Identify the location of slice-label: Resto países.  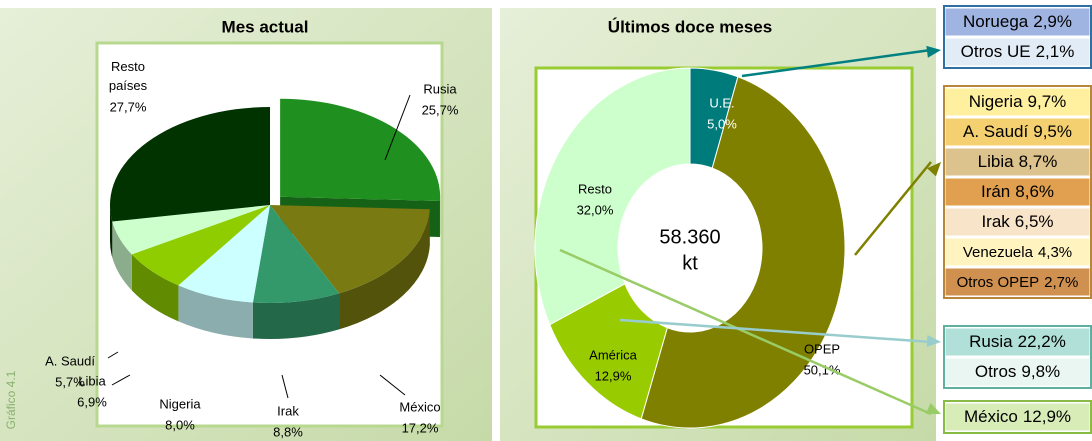
(128, 76).